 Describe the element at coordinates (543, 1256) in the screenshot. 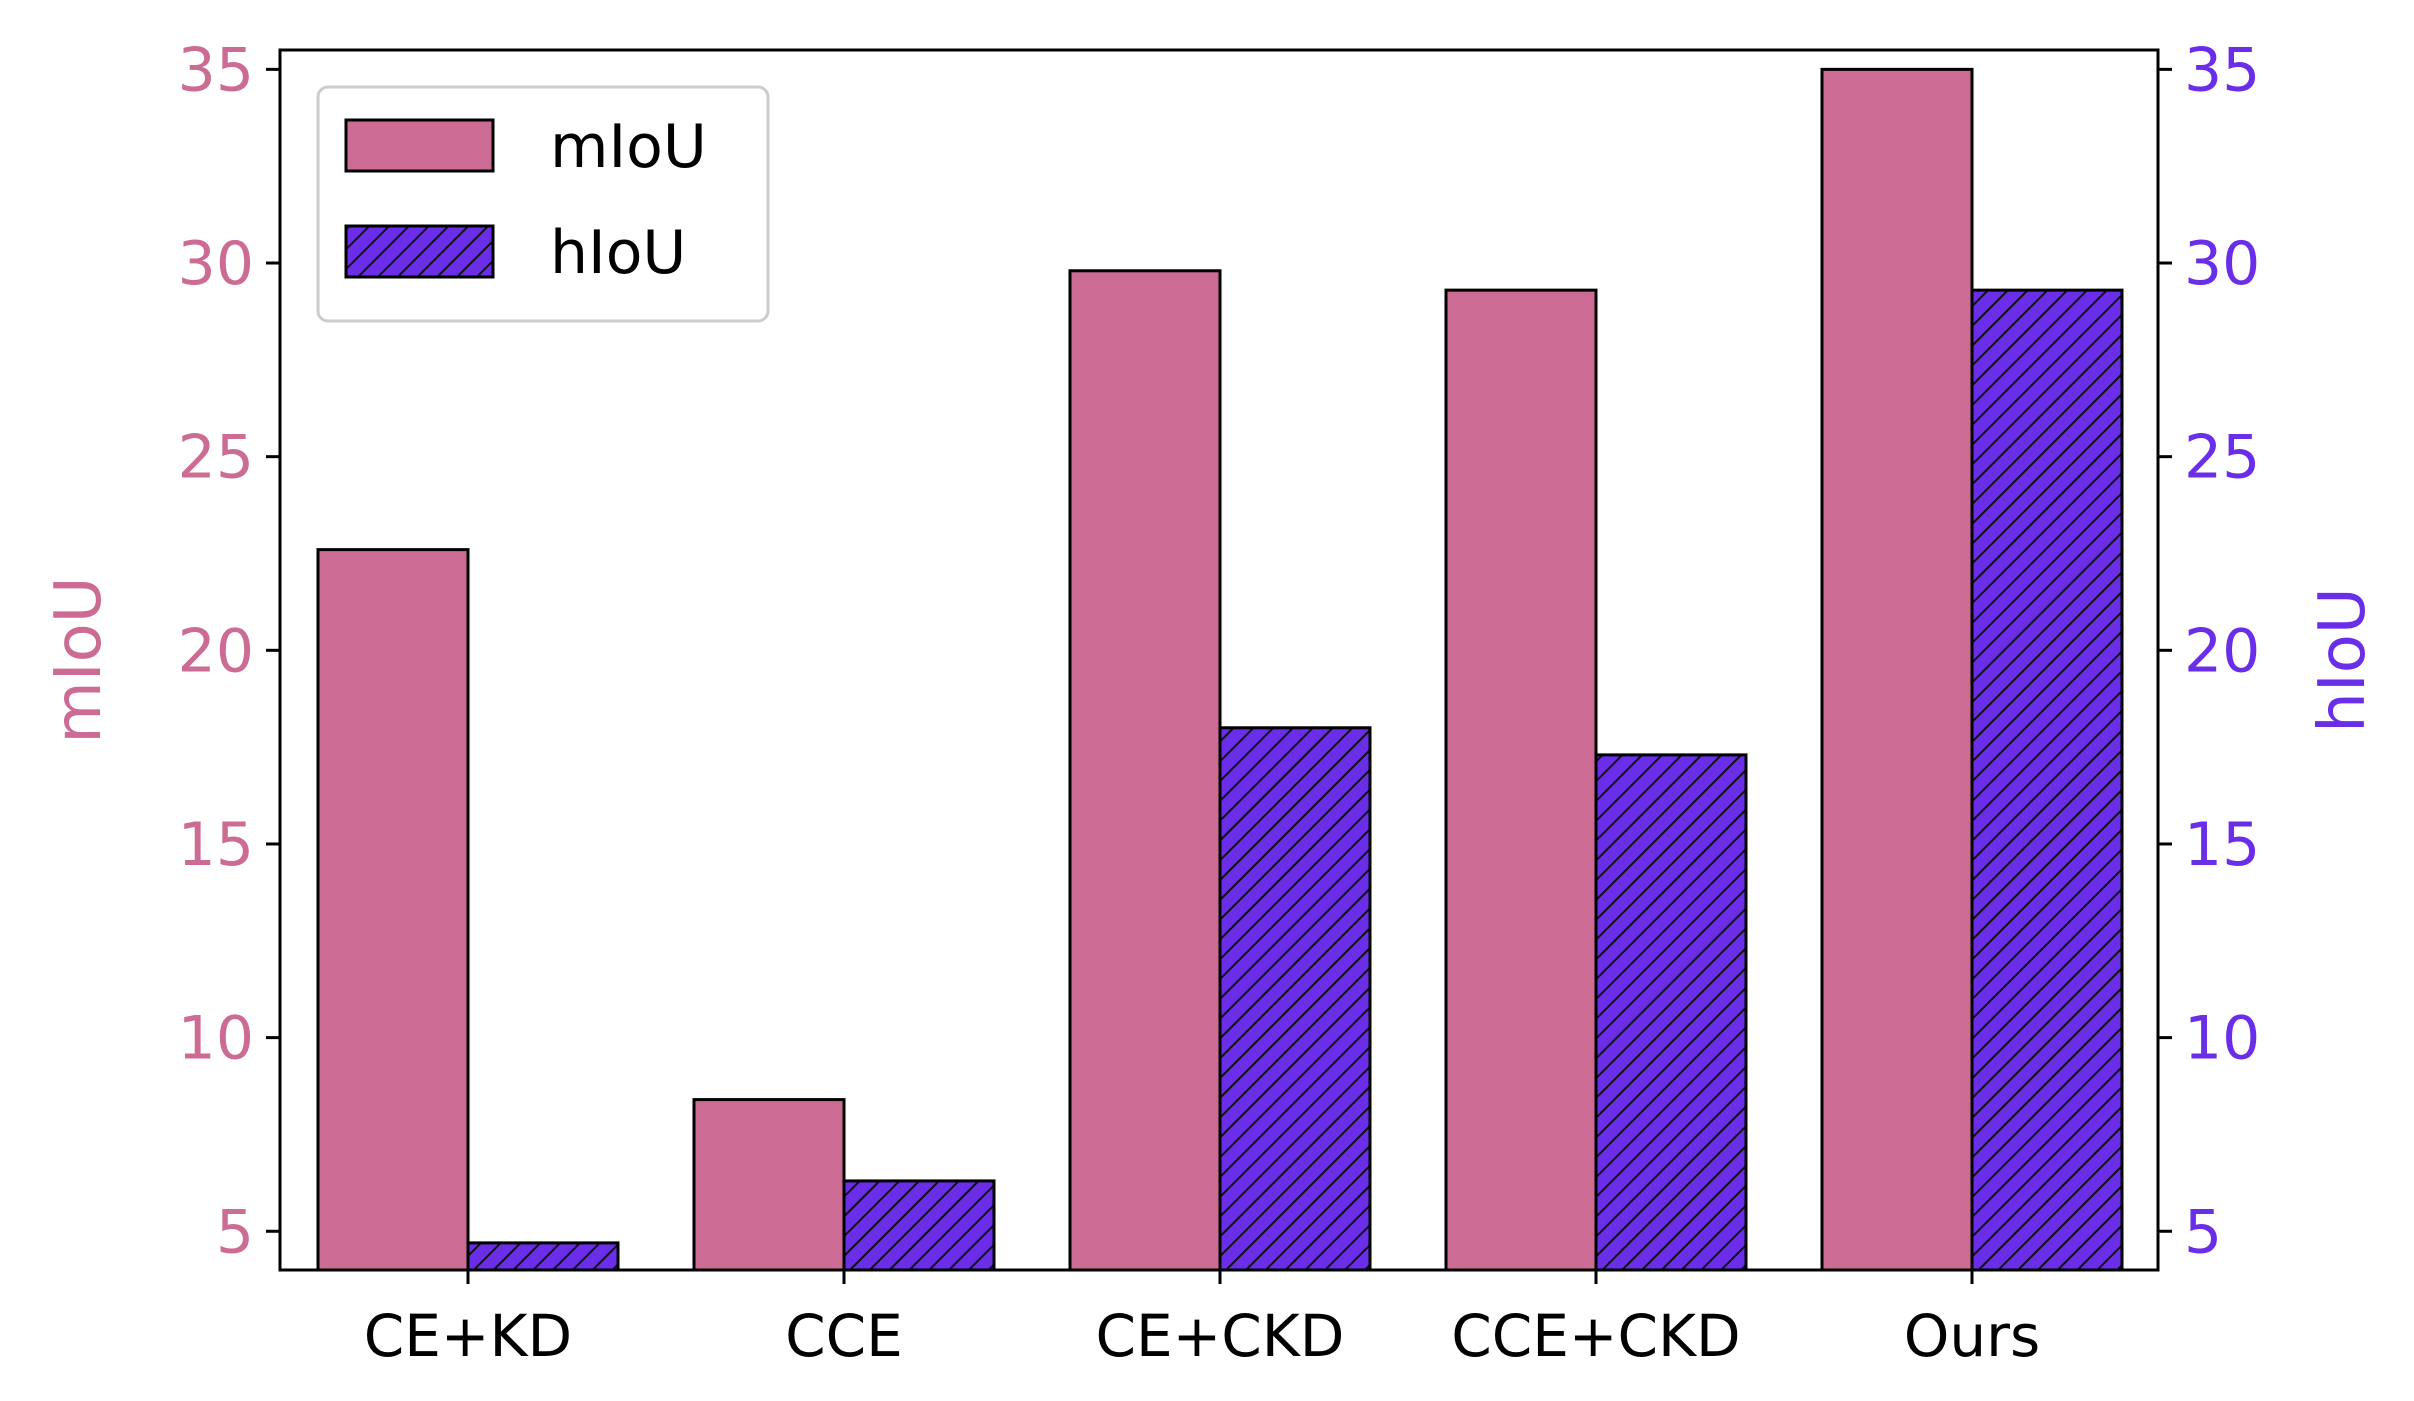

I see `bar-hiou-ce-kd` at that location.